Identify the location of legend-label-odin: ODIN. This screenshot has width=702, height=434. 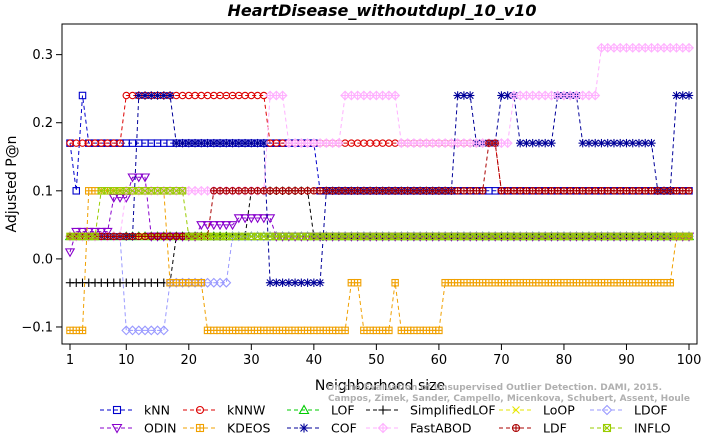
(160, 427).